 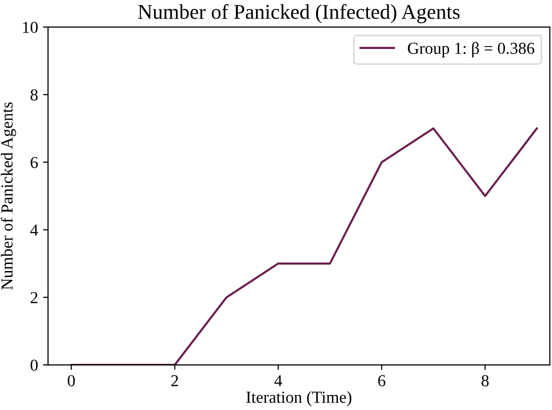 What do you see at coordinates (471, 50) in the screenshot?
I see `legend-label: Group 1: β = 0.386` at bounding box center [471, 50].